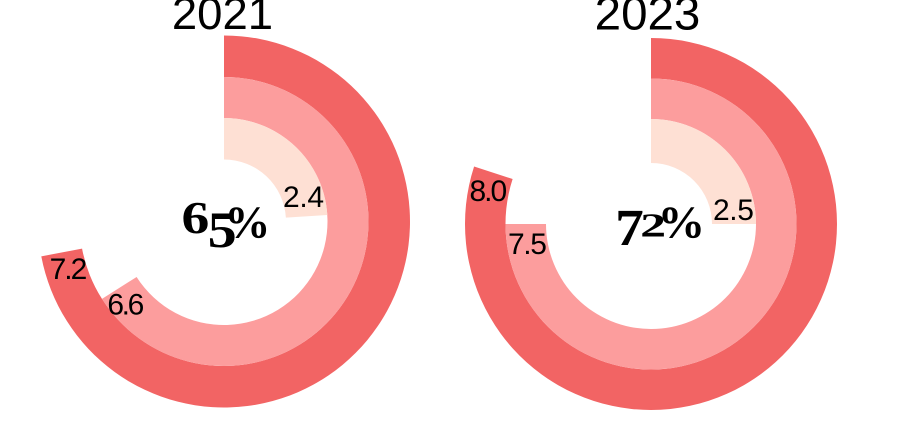 The height and width of the screenshot is (436, 900). What do you see at coordinates (222, 231) in the screenshot?
I see `svg-text: 5` at bounding box center [222, 231].